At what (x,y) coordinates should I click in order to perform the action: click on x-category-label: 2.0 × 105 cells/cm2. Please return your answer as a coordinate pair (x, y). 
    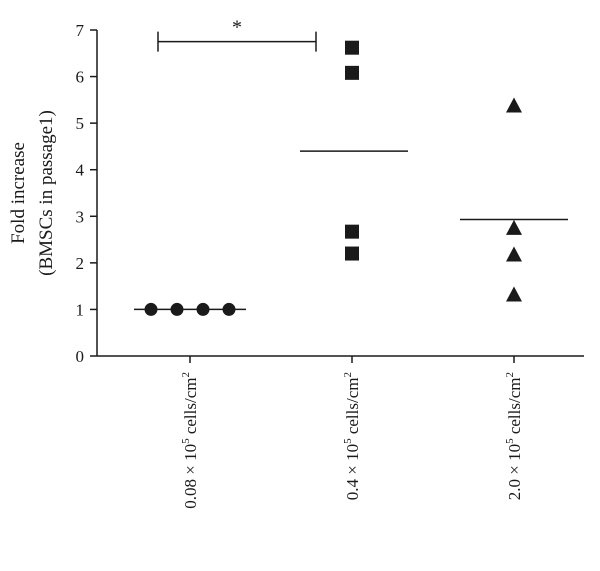
    Looking at the image, I should click on (514, 436).